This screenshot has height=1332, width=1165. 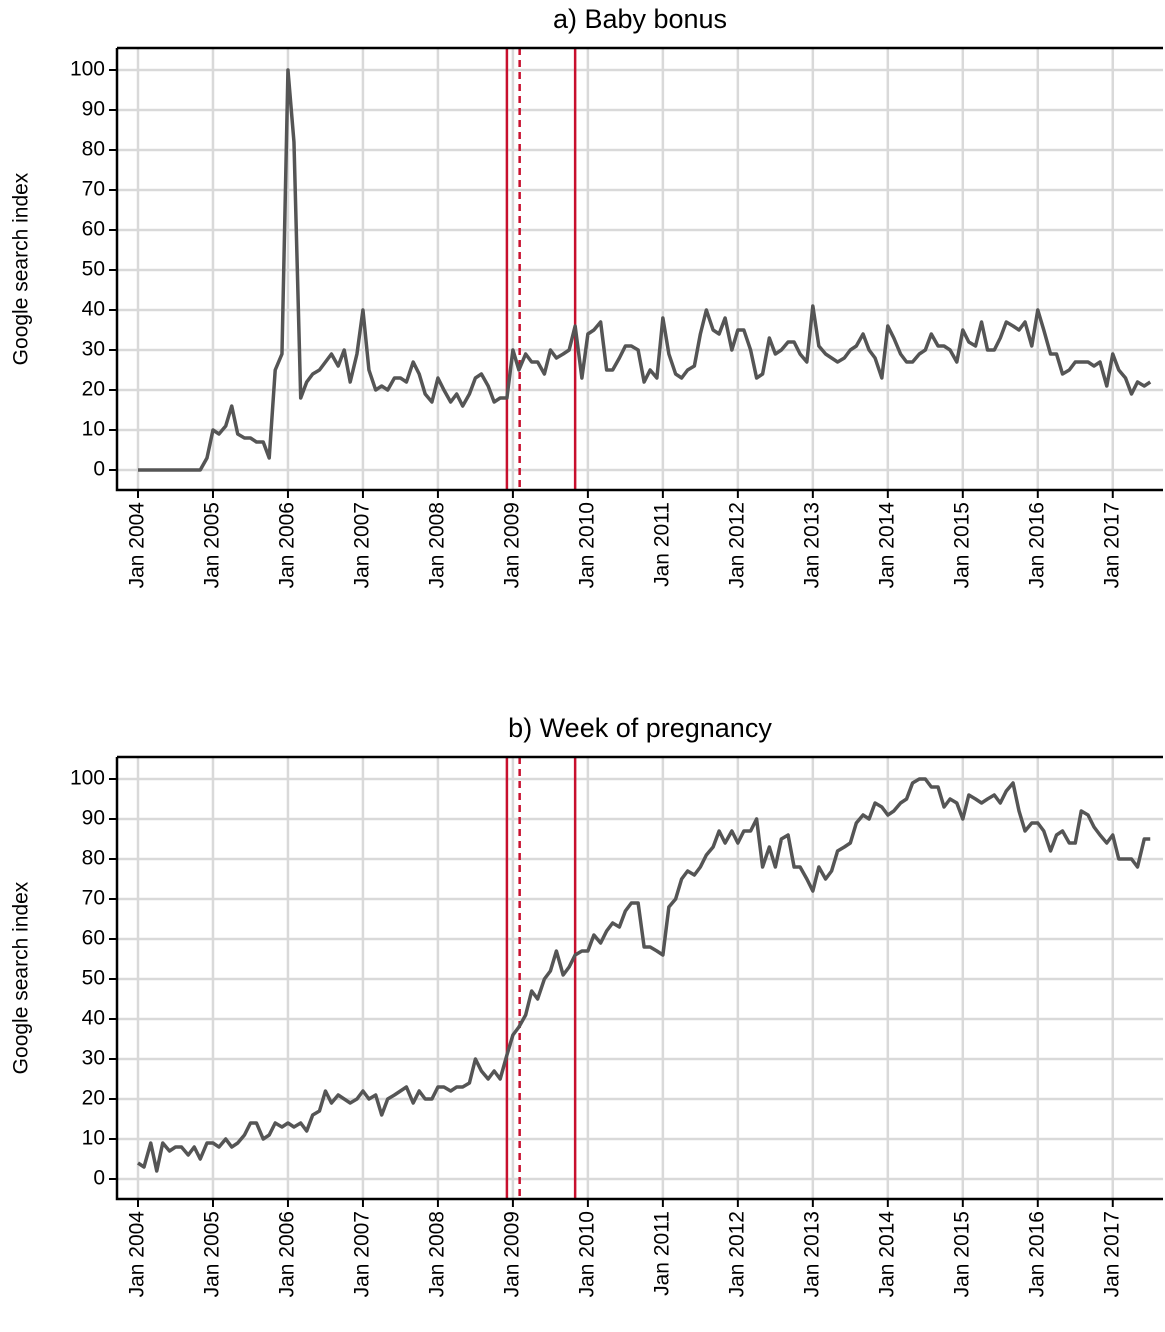 What do you see at coordinates (640, 19) in the screenshot?
I see `chart-title: a) Baby bonus` at bounding box center [640, 19].